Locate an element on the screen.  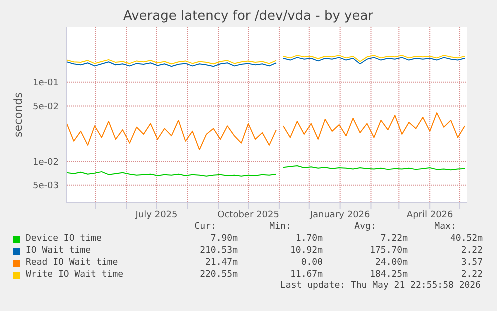
text: 21.47m is located at coordinates (221, 263).